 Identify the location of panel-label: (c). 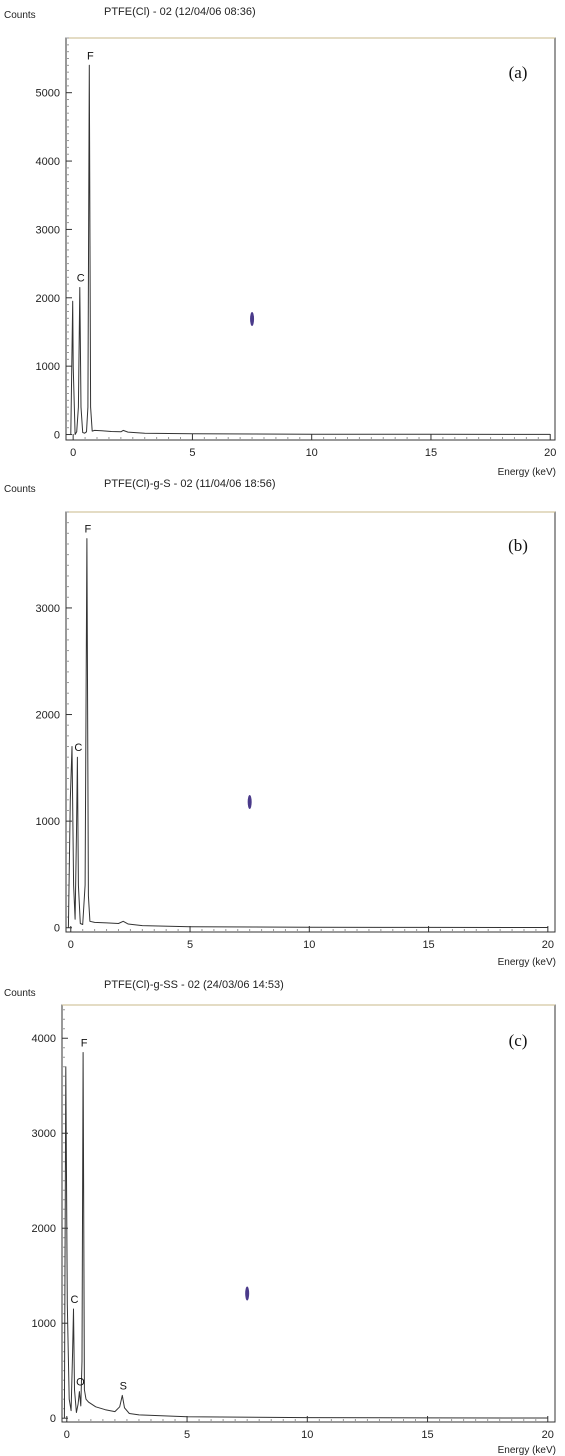
(518, 1040).